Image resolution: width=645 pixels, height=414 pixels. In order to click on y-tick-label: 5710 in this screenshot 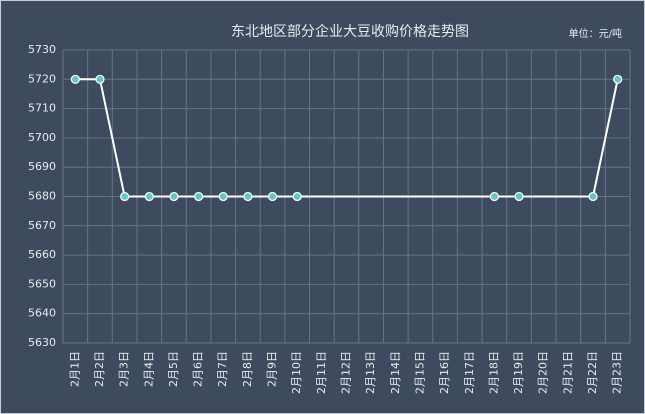, I will do `click(42, 108)`.